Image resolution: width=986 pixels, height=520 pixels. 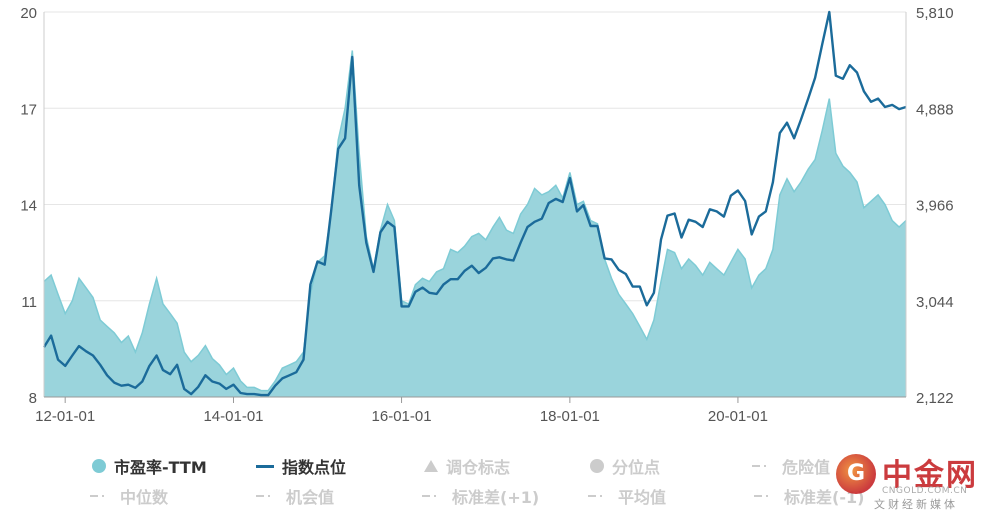 I want to click on legend-item-pe-ttm: 市盈率-TTM, so click(x=149, y=466).